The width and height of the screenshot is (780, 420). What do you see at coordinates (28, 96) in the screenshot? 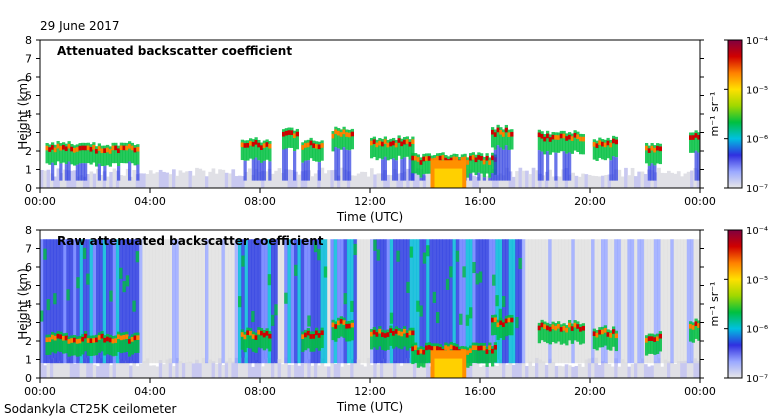
I see `y-tick-label: 5` at bounding box center [28, 96].